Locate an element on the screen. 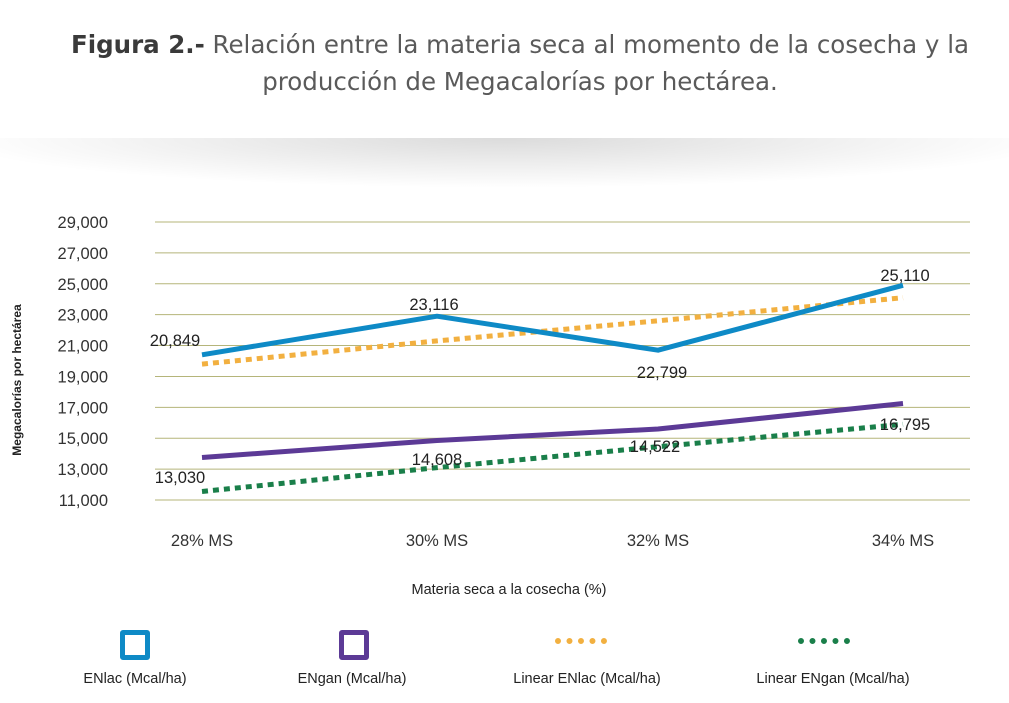 This screenshot has width=1009, height=703. y-tick-label: 27,000 is located at coordinates (83, 254).